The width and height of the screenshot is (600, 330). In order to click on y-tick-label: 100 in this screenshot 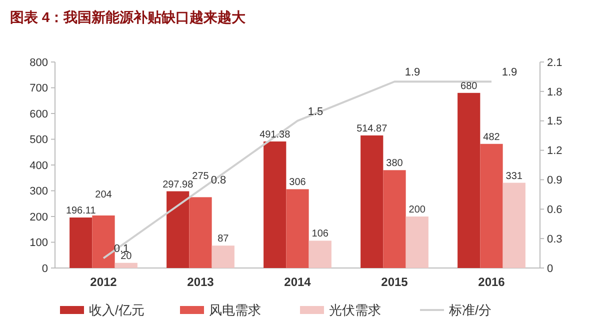, I will do `click(39, 243)`.